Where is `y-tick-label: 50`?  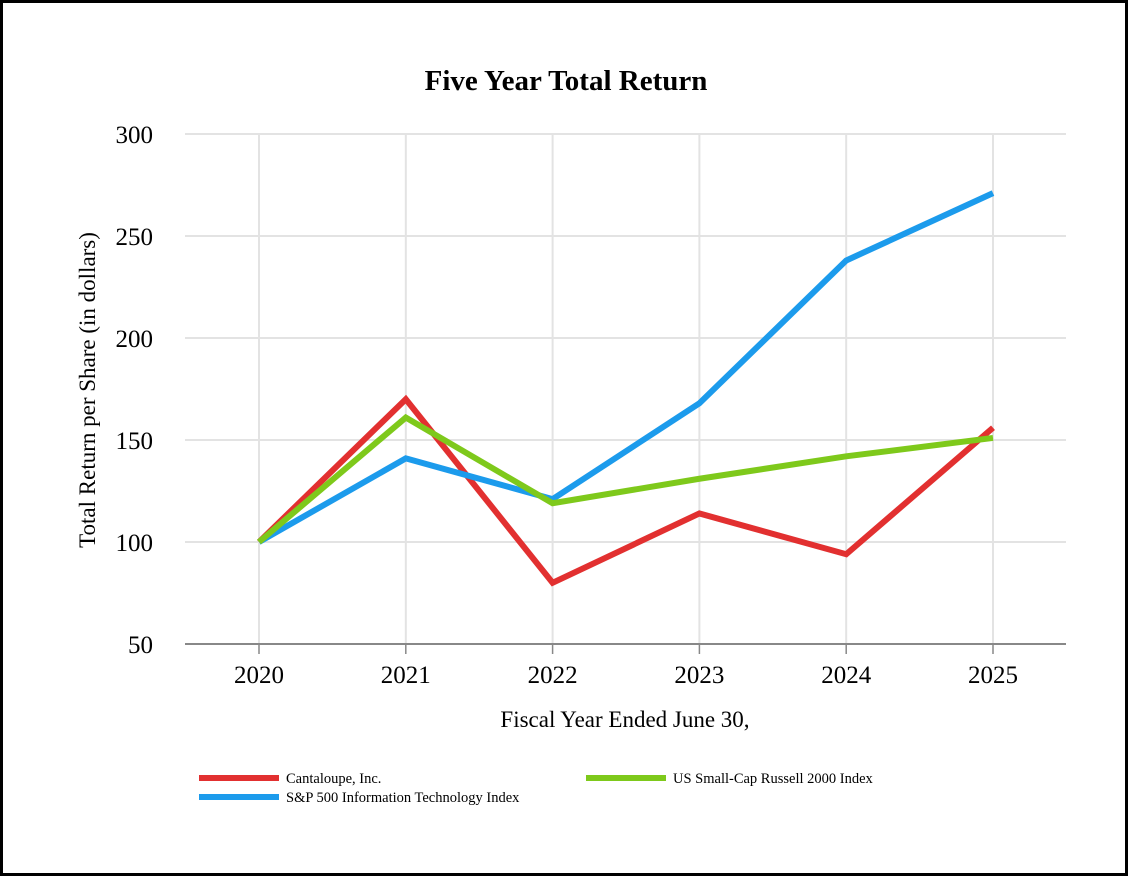
y-tick-label: 50 is located at coordinates (140, 645).